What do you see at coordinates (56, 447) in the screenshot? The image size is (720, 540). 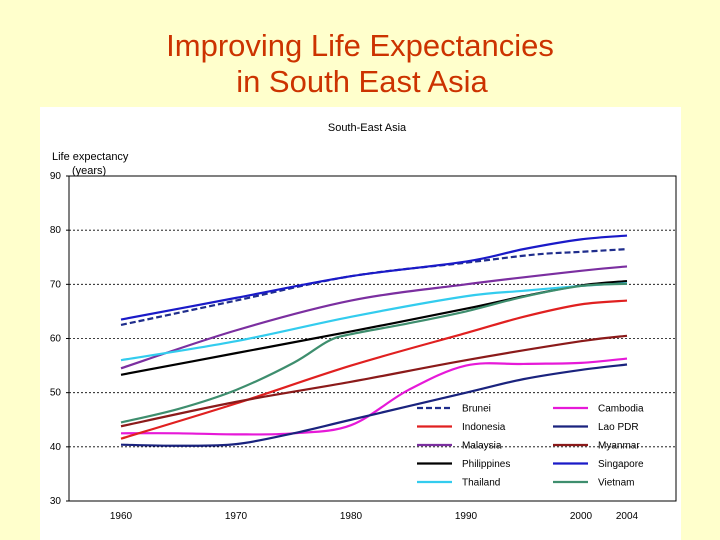 I see `y-tick-label: 40` at bounding box center [56, 447].